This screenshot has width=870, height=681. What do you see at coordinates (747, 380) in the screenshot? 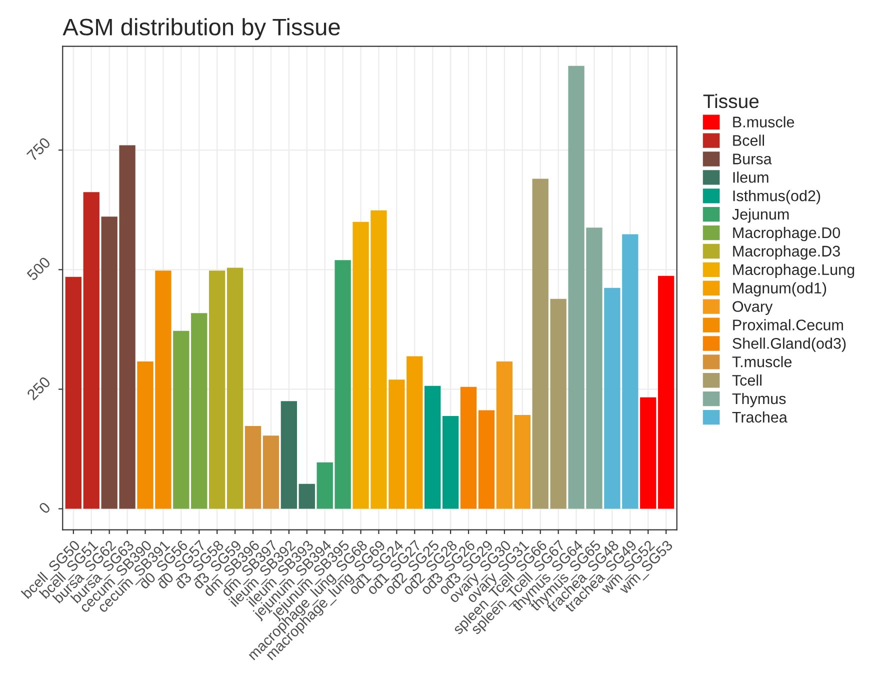
I see `legend-label: Tcell` at bounding box center [747, 380].